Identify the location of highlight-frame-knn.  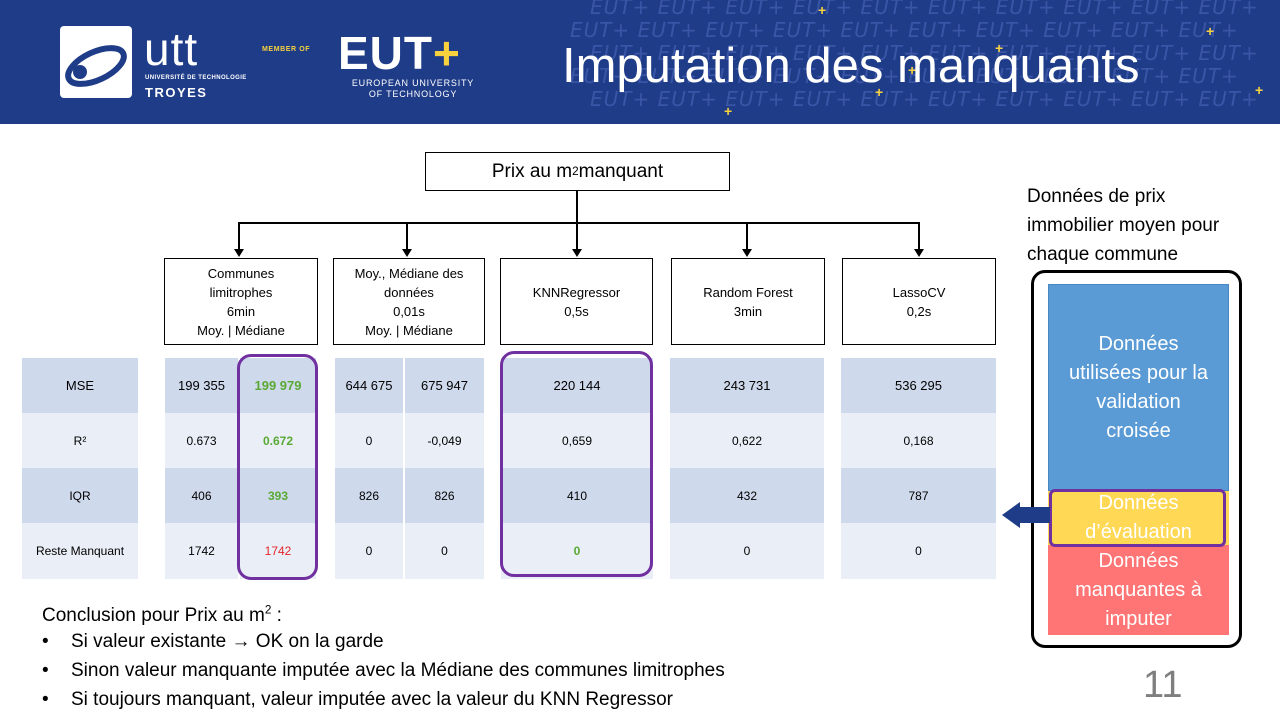
(576, 464).